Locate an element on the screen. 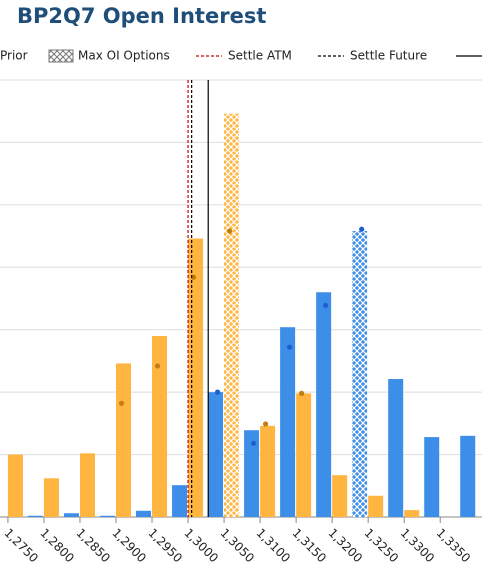 This screenshot has width=482, height=576. x-tick-label: 1,2950 is located at coordinates (165, 546).